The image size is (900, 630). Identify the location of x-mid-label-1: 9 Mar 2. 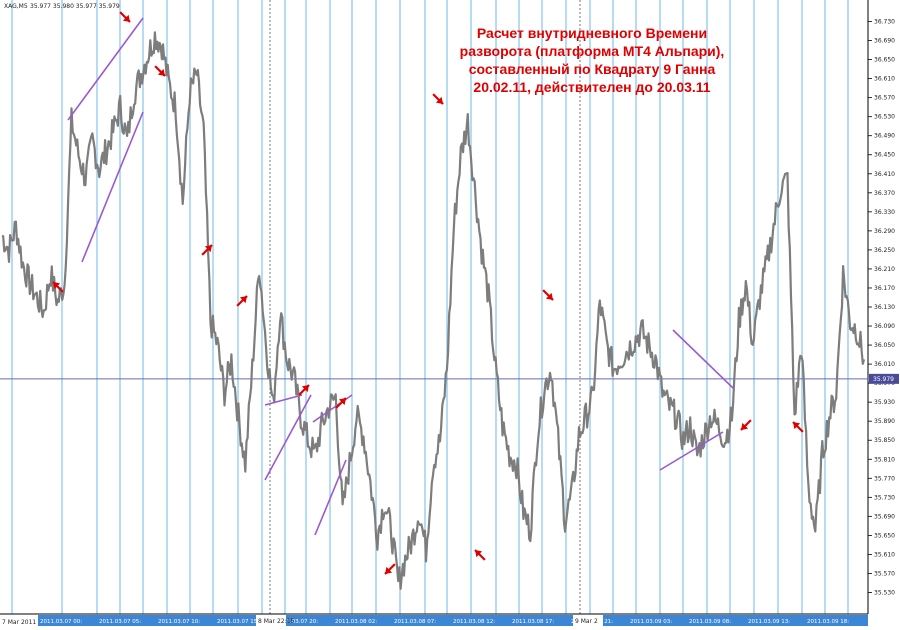
(586, 621).